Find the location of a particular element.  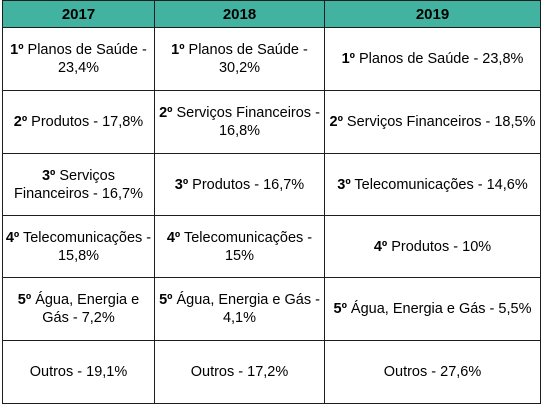

cell-text: Planos de Saúde - 23,8% is located at coordinates (439, 59).